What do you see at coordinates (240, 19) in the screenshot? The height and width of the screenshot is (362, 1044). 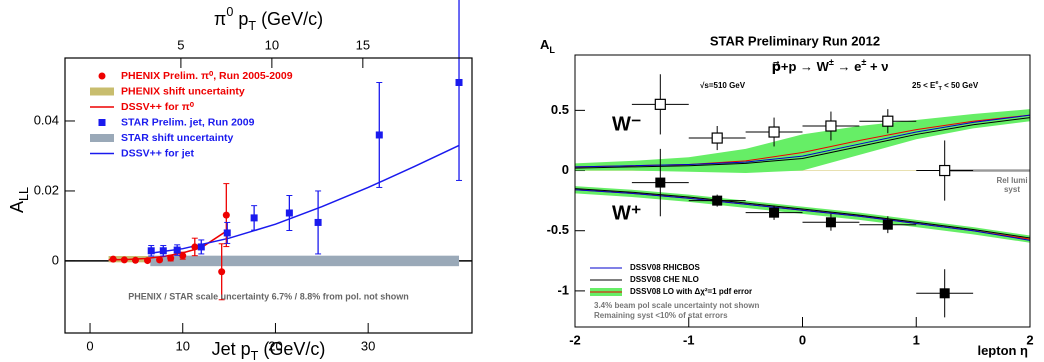 I see `label-part: p` at bounding box center [240, 19].